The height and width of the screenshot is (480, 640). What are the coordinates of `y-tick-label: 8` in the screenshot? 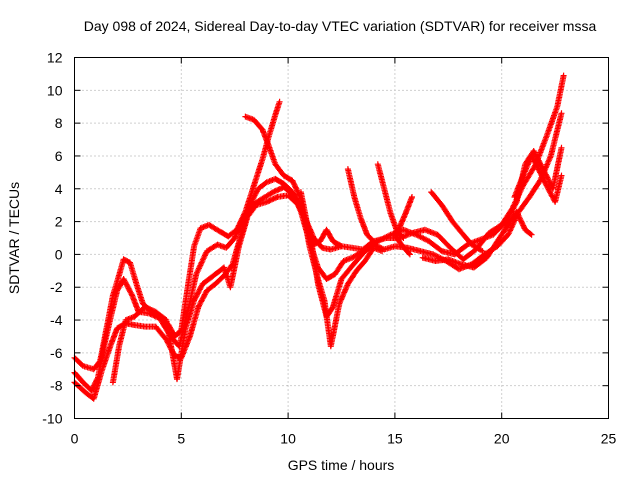 It's located at (59, 123).